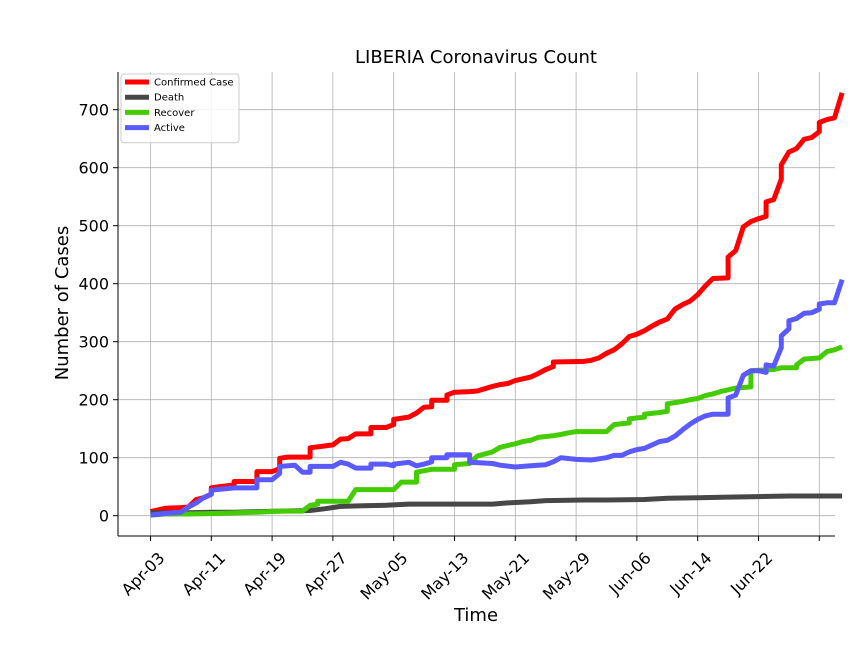  Describe the element at coordinates (169, 128) in the screenshot. I see `legend-label: Active` at that location.